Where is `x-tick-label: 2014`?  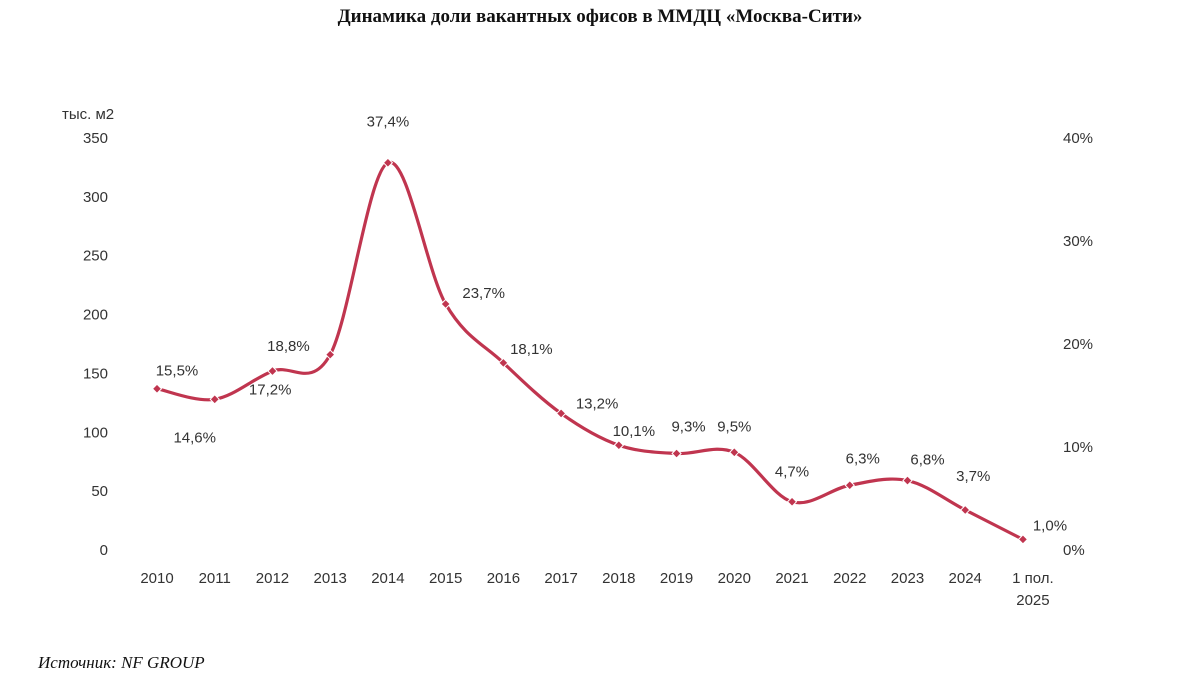 x-tick-label: 2014 is located at coordinates (387, 578).